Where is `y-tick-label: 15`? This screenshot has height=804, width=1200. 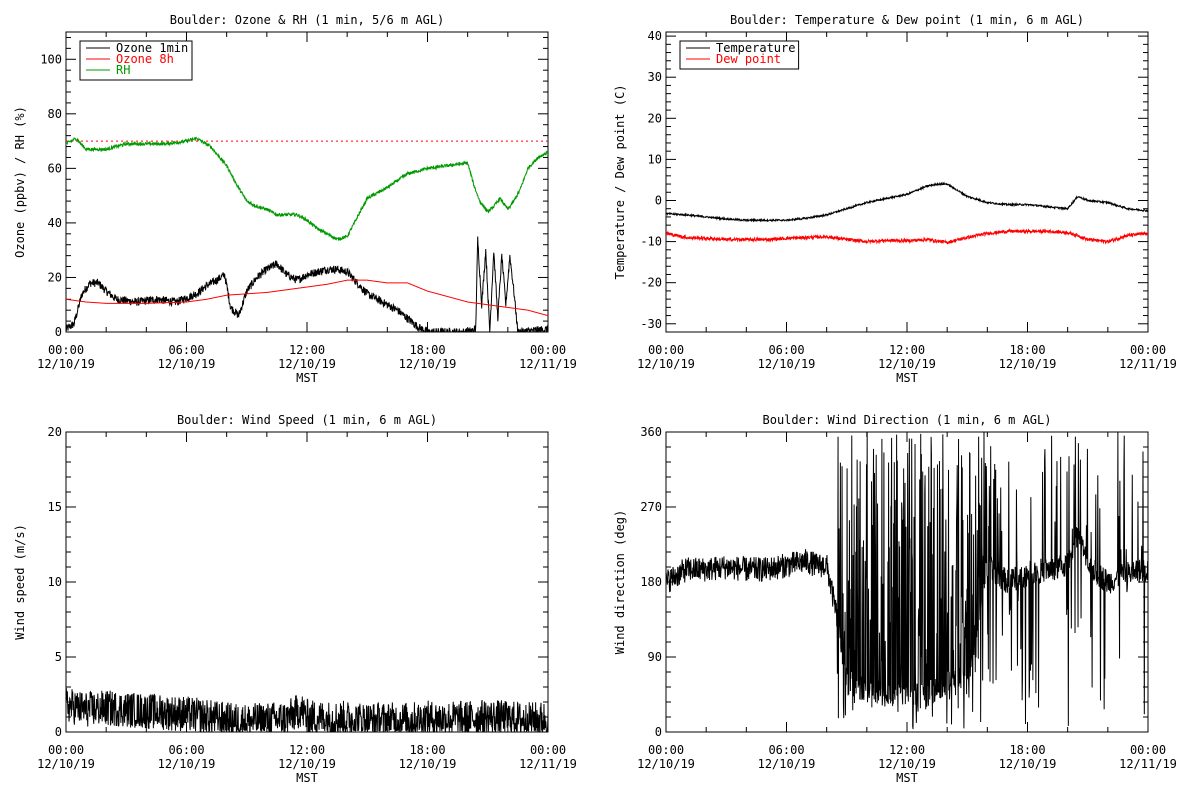
y-tick-label: 15 is located at coordinates (55, 507).